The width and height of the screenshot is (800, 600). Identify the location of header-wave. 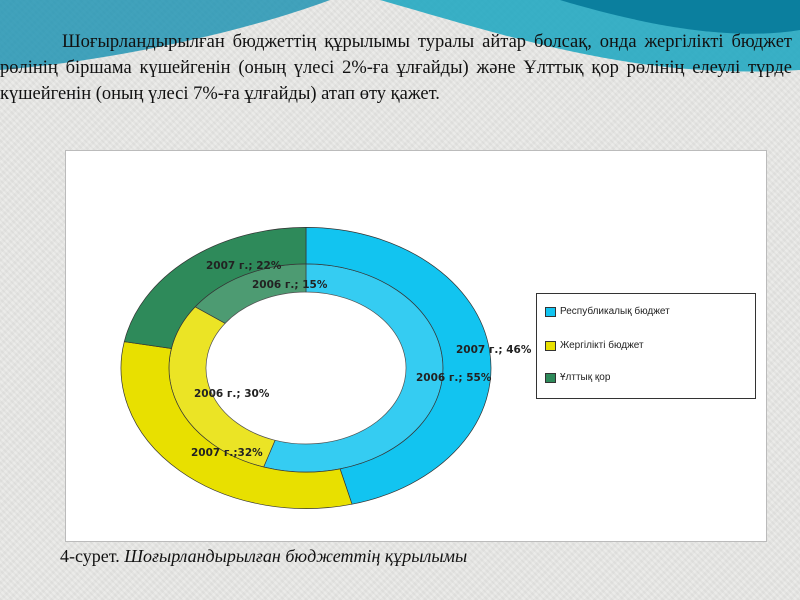
(400, 36).